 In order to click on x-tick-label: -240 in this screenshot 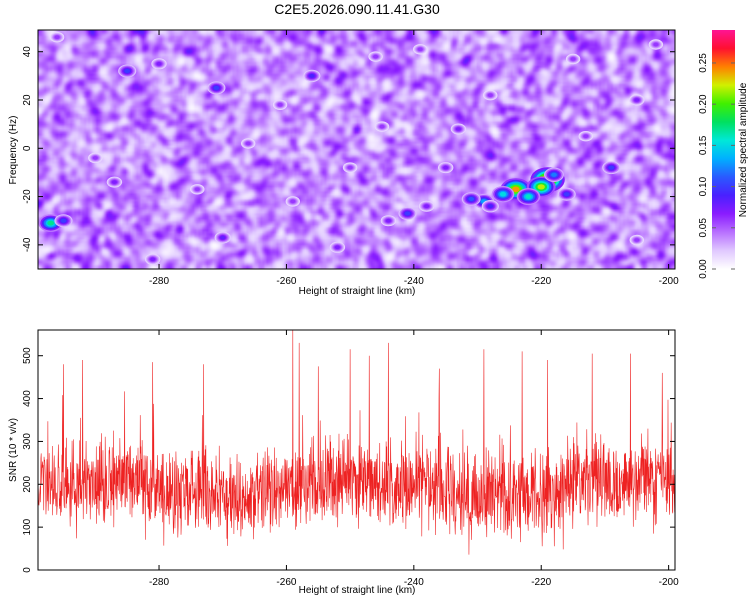, I will do `click(414, 281)`.